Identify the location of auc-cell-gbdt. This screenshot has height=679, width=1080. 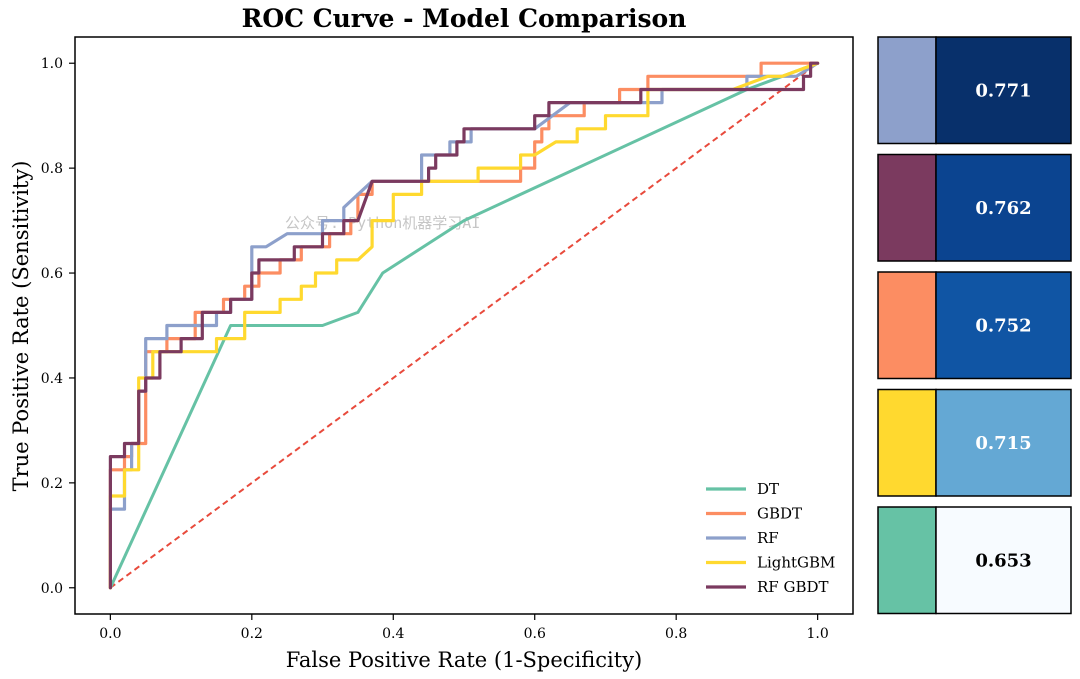
(1003, 325).